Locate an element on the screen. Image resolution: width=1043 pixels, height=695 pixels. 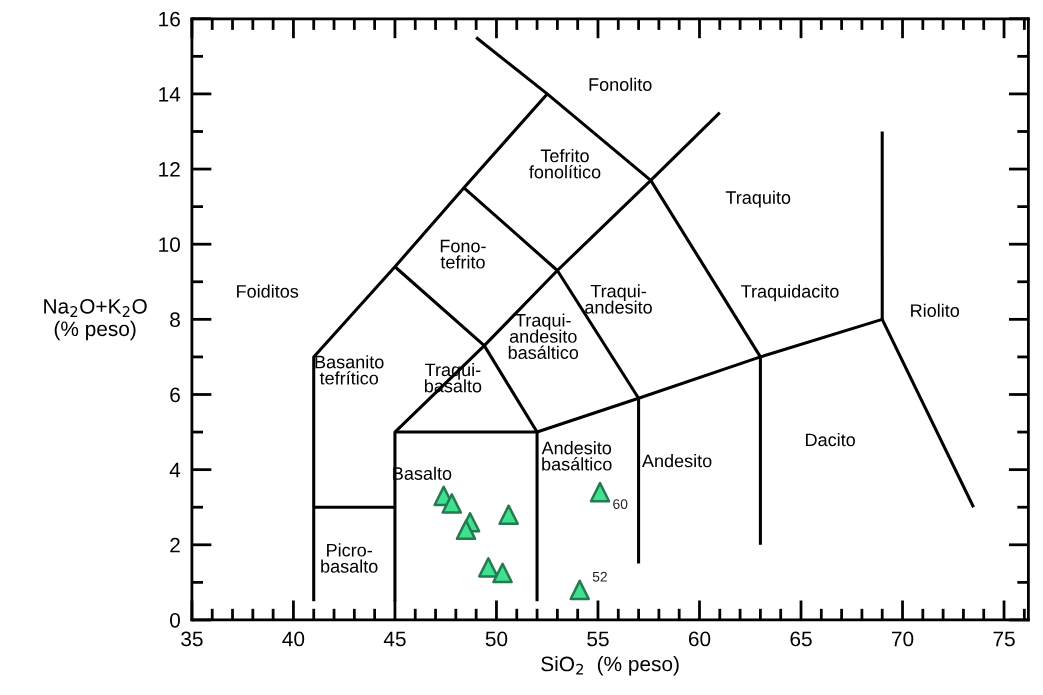
x-axis-title: SiO$_{2}$ (% peso) is located at coordinates (610, 666).